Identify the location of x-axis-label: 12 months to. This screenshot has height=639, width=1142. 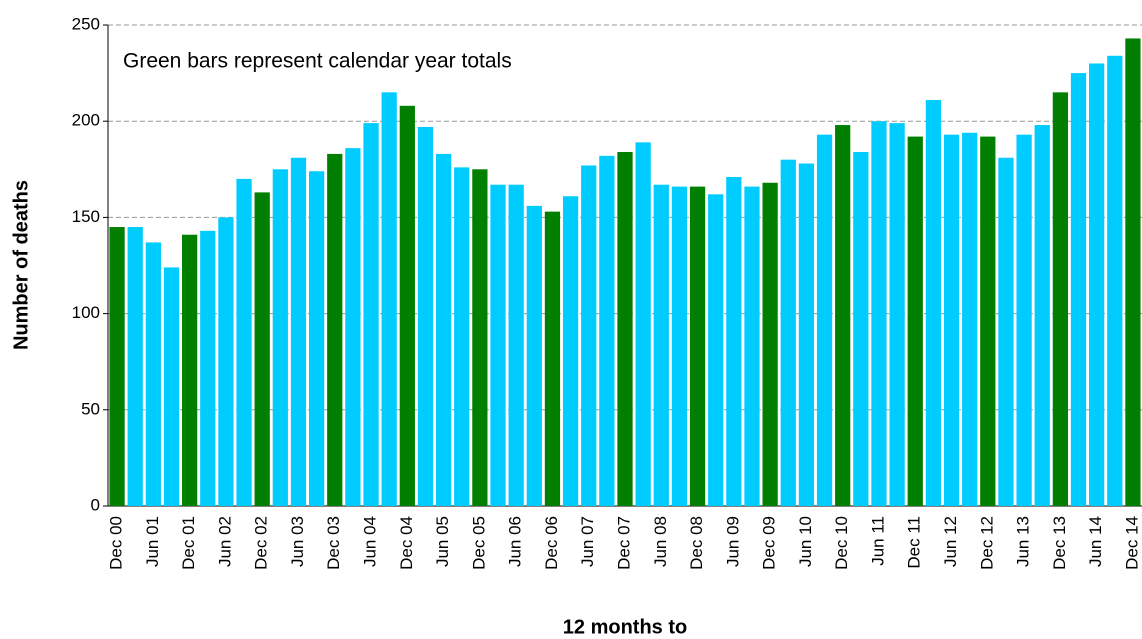
(625, 627).